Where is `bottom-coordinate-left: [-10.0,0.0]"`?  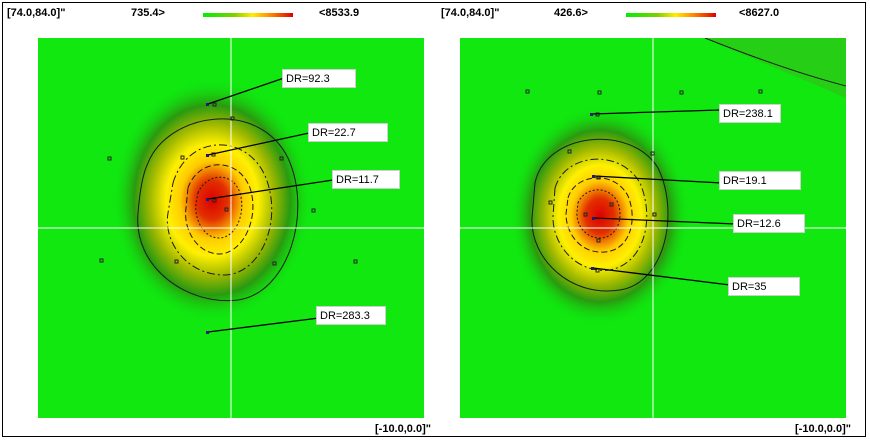 bottom-coordinate-left: [-10.0,0.0]" is located at coordinates (403, 429).